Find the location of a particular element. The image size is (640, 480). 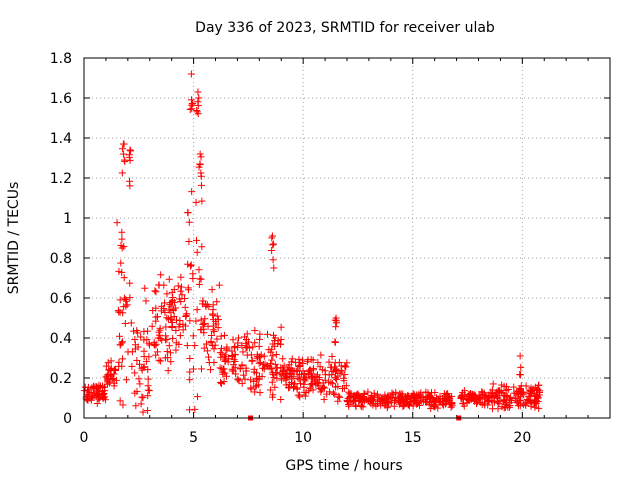

x-tick-label: 5 is located at coordinates (193, 438).